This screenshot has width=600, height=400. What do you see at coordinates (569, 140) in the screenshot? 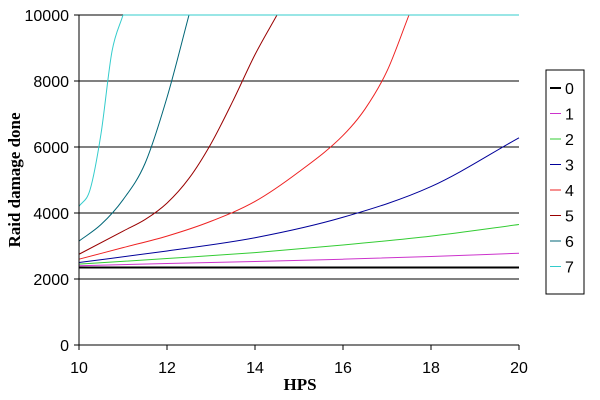
I see `legend-label-2: 2` at bounding box center [569, 140].